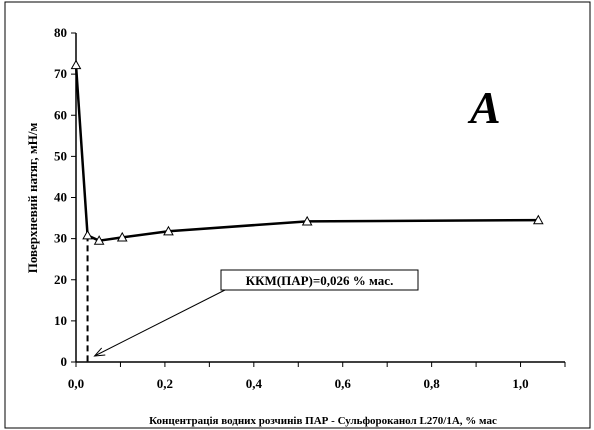 The width and height of the screenshot is (594, 430). I want to click on x-tick-label: 0,0, so click(76, 383).